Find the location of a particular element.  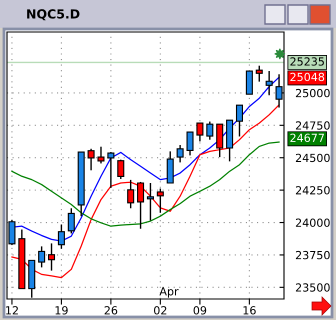

x-tick-label: 26 is located at coordinates (111, 310).